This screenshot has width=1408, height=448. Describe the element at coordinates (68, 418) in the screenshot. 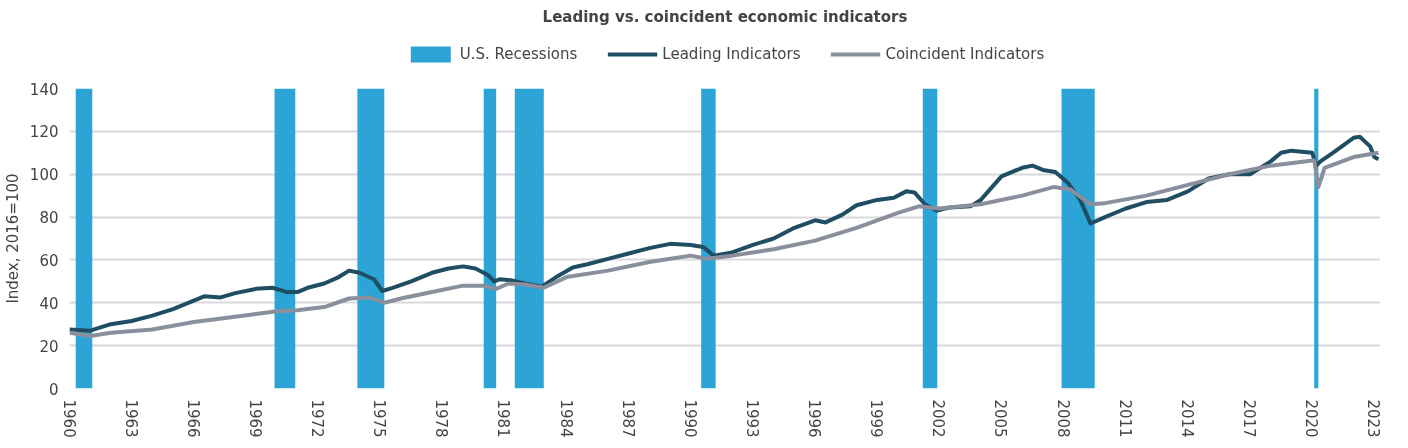

I see `x-tick-label: 1960` at that location.